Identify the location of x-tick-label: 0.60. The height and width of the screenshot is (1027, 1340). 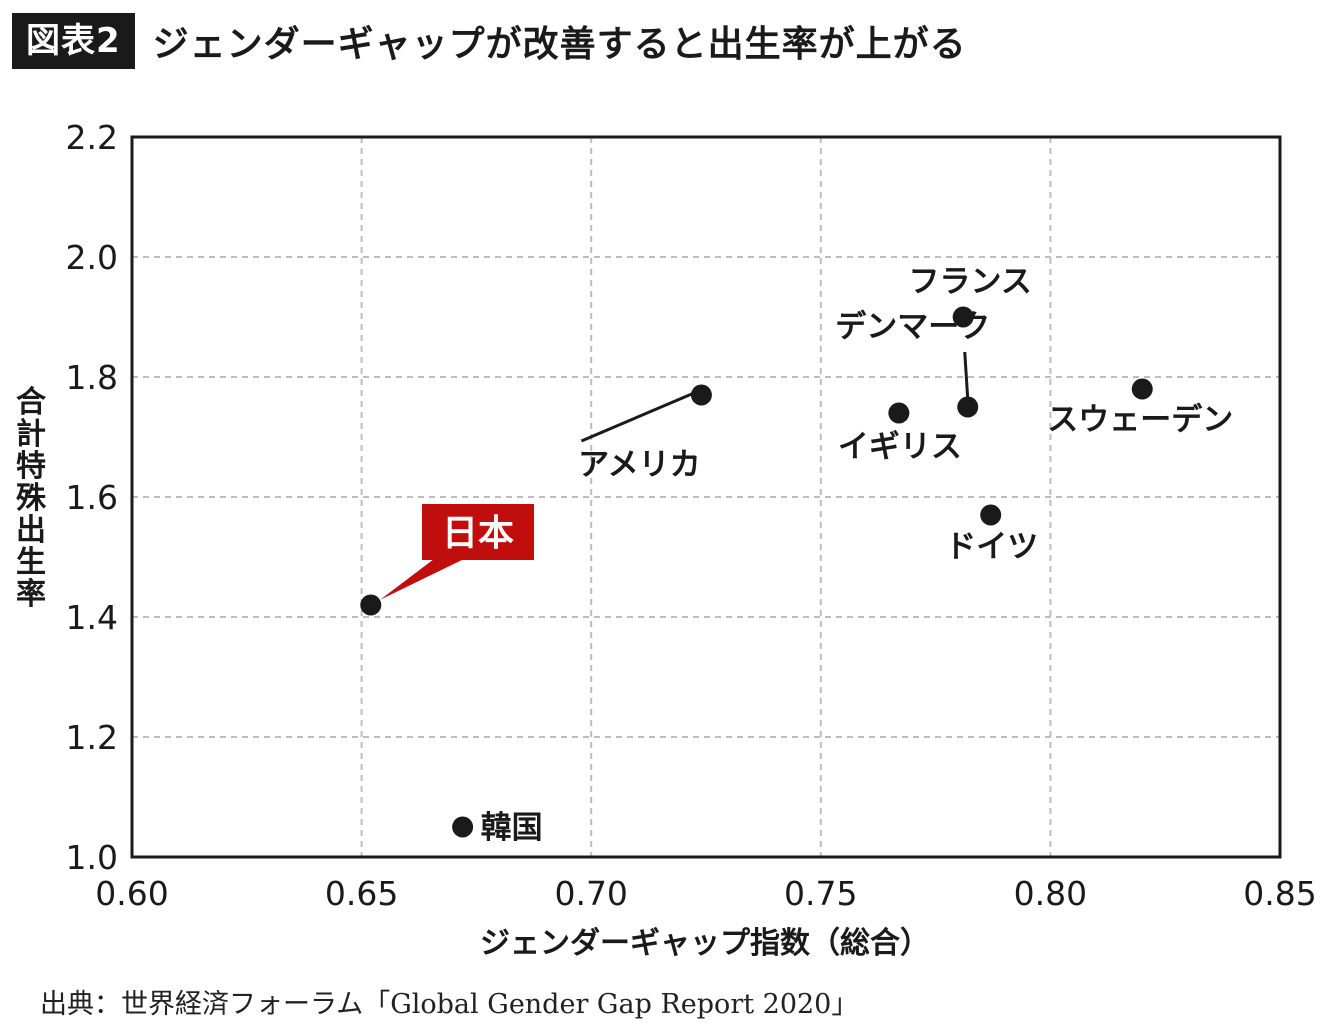
(131, 893).